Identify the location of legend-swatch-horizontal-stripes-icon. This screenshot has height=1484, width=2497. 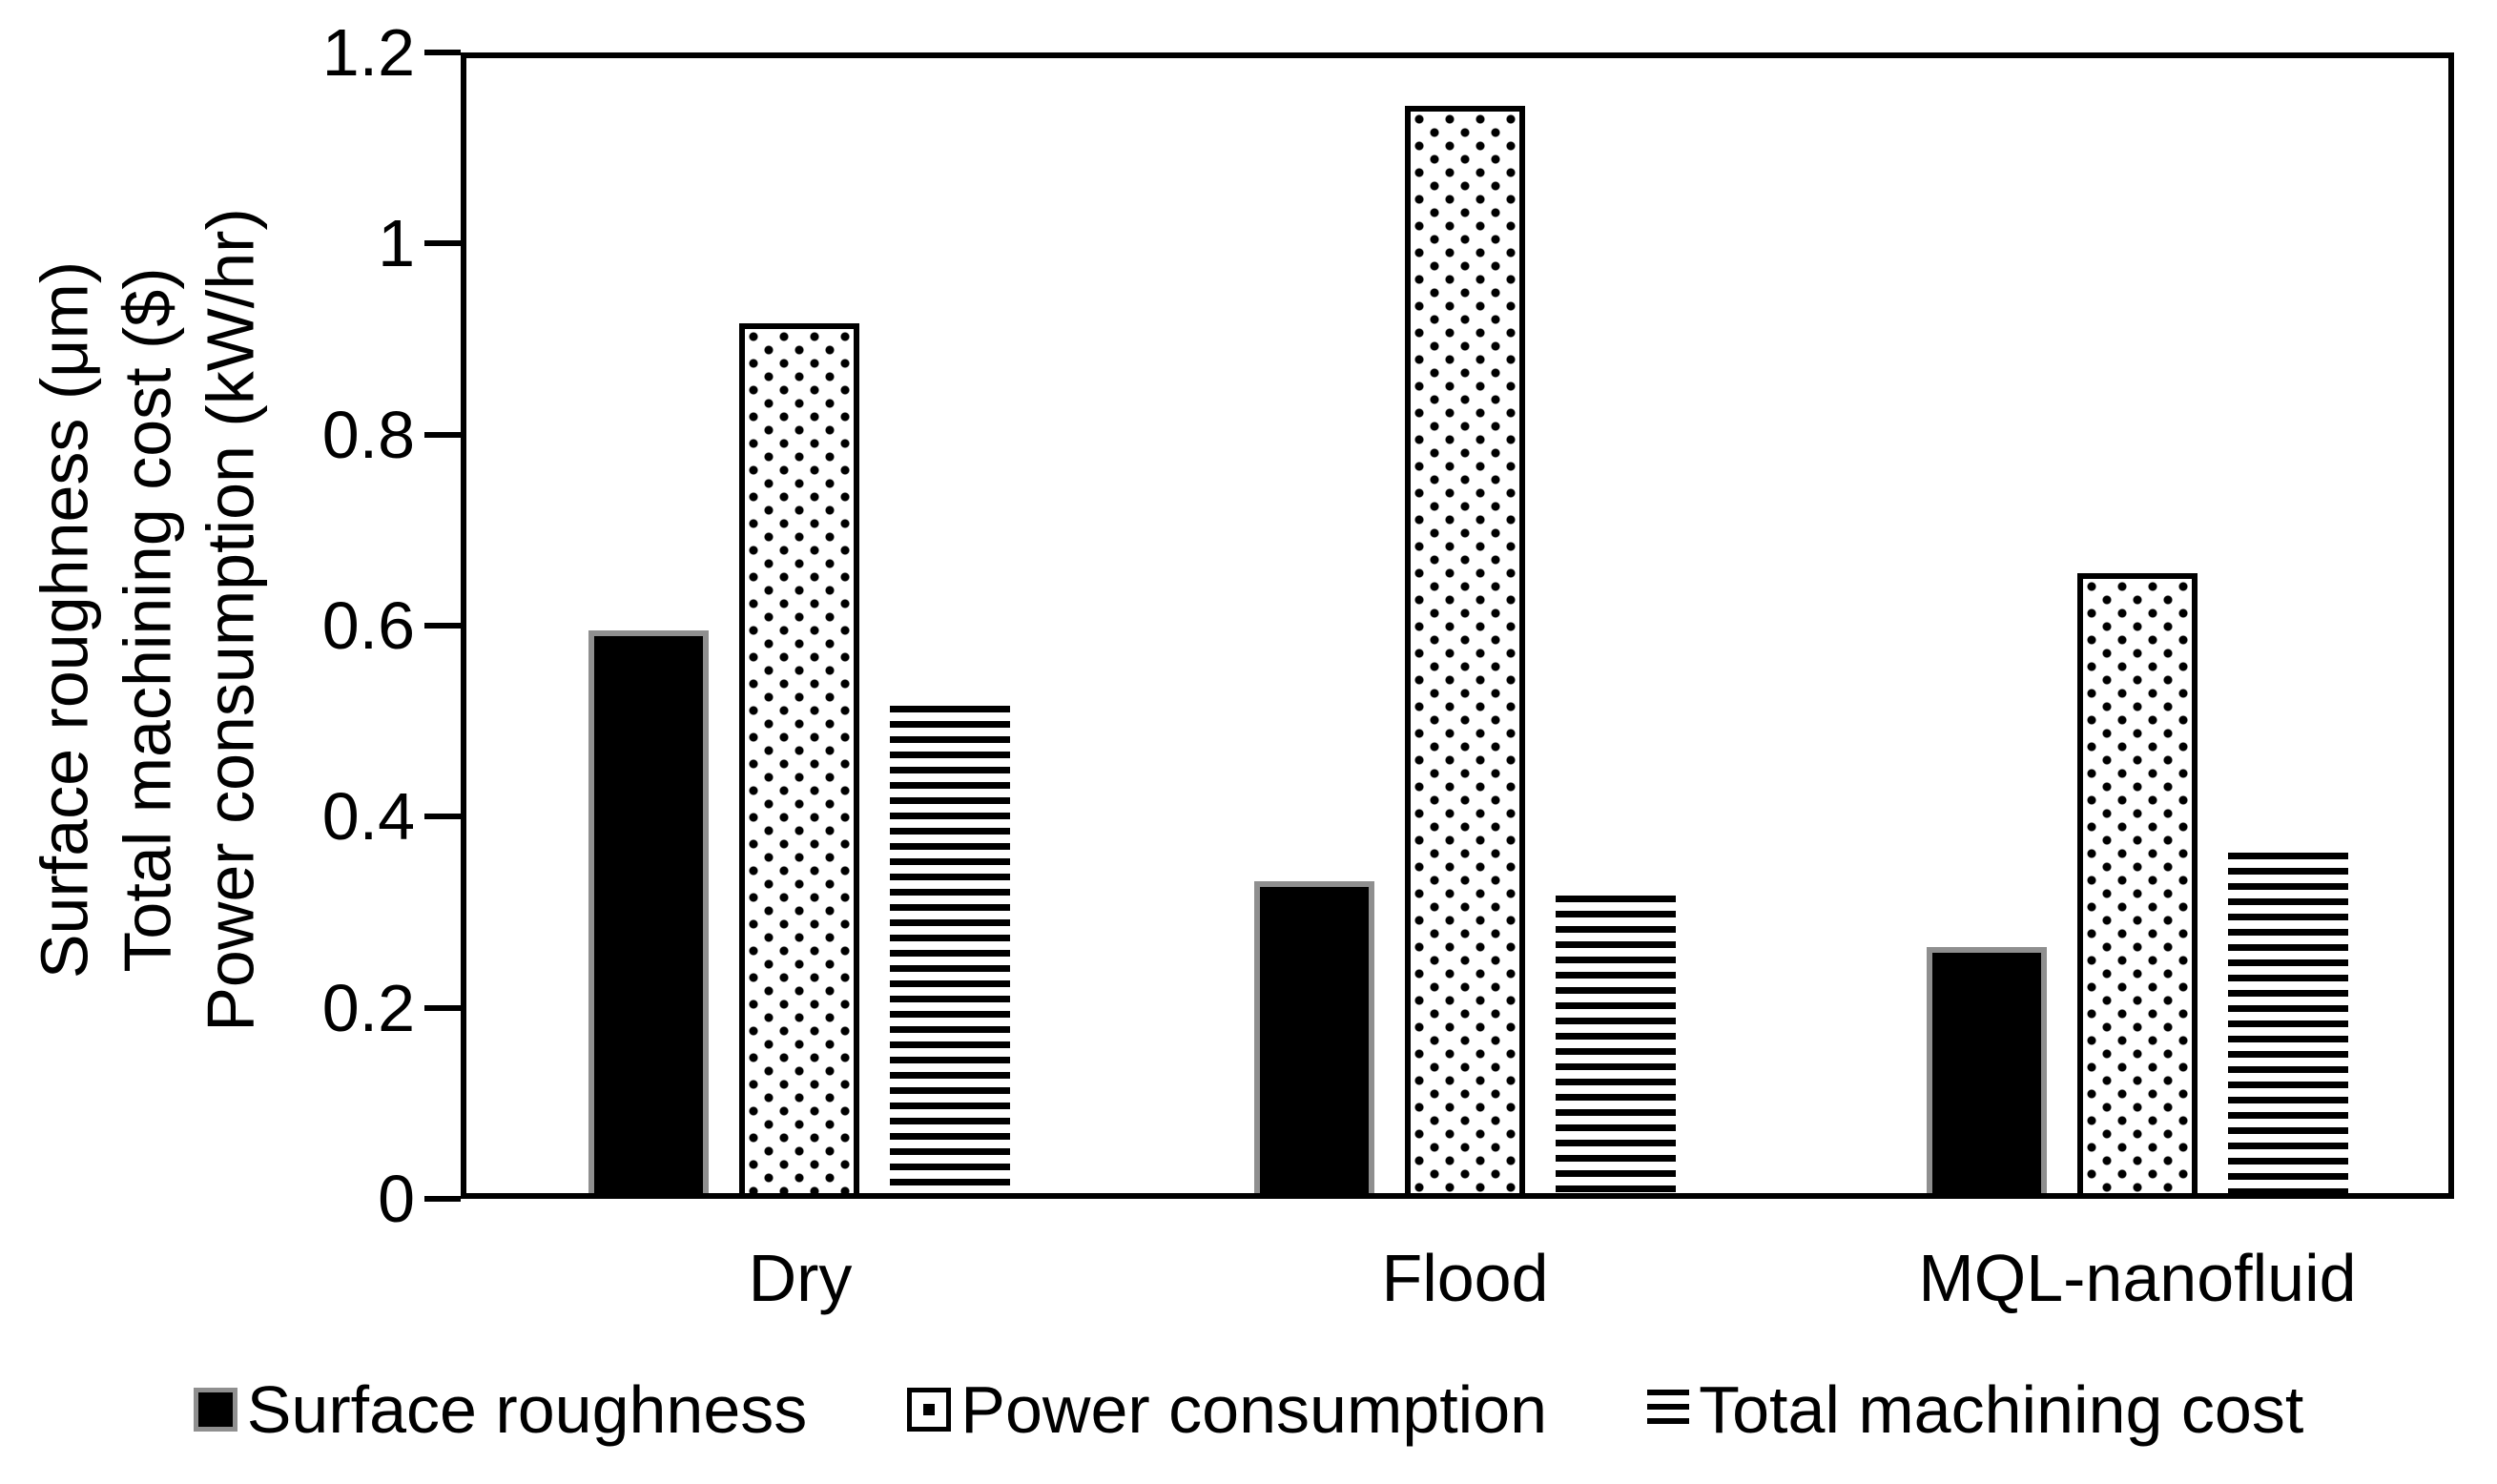
(1668, 1410).